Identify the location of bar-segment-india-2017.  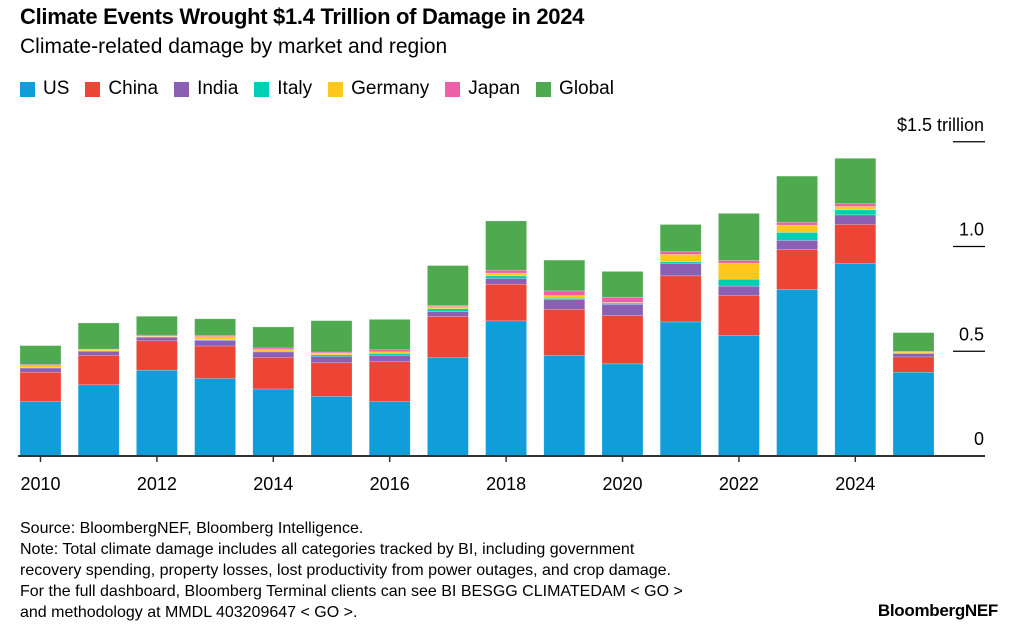
(448, 314).